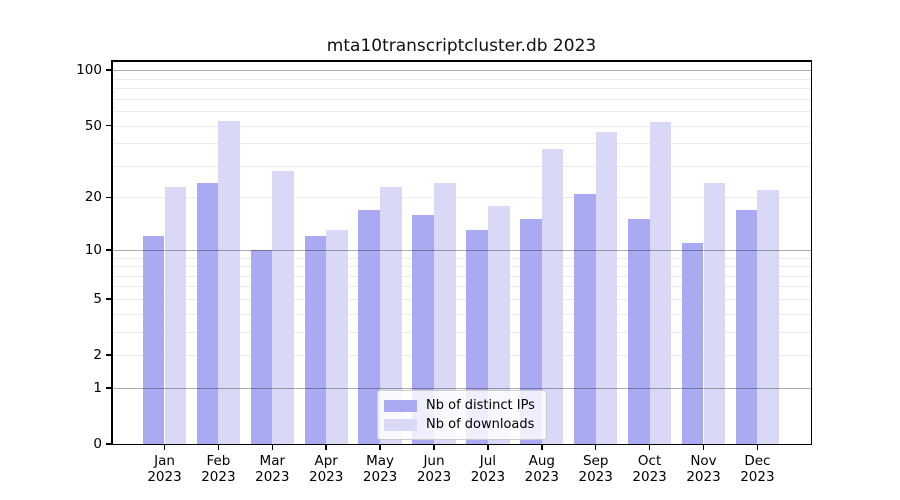 The width and height of the screenshot is (900, 500). I want to click on month-label: Dec, so click(757, 461).